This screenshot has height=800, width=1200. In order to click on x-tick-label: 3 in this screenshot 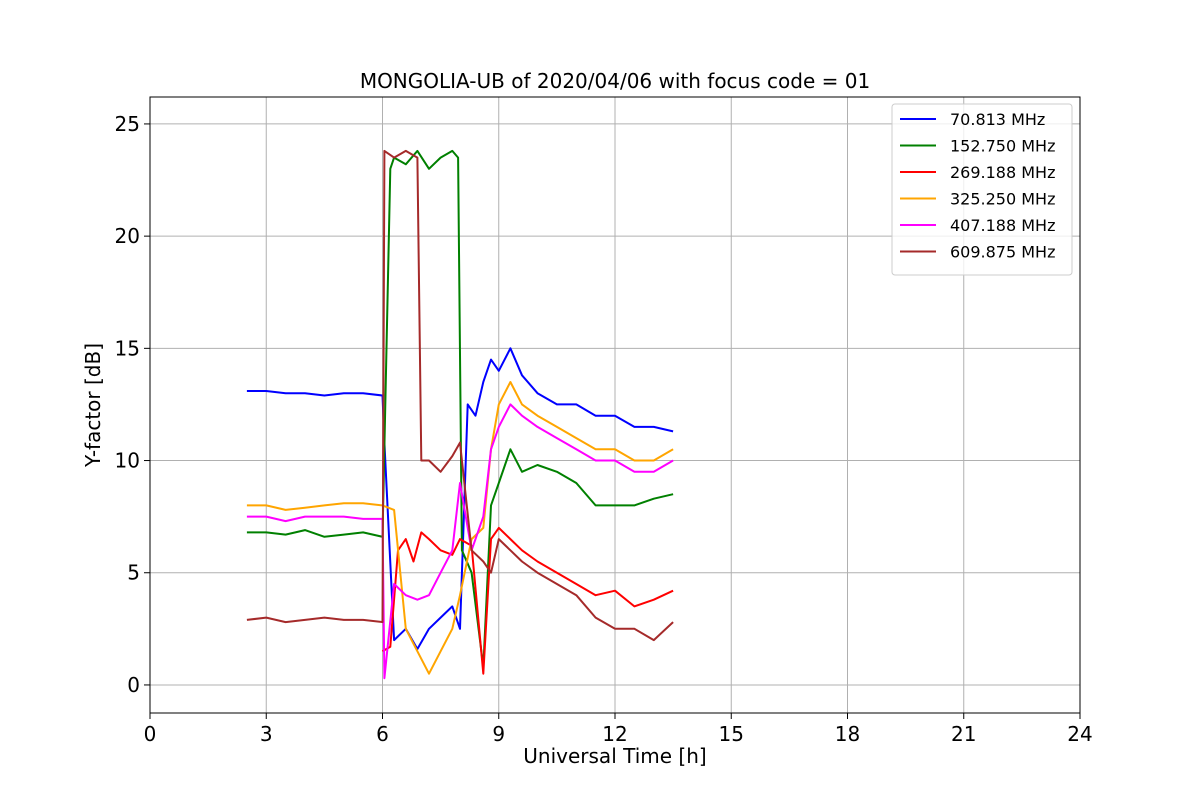, I will do `click(266, 734)`.